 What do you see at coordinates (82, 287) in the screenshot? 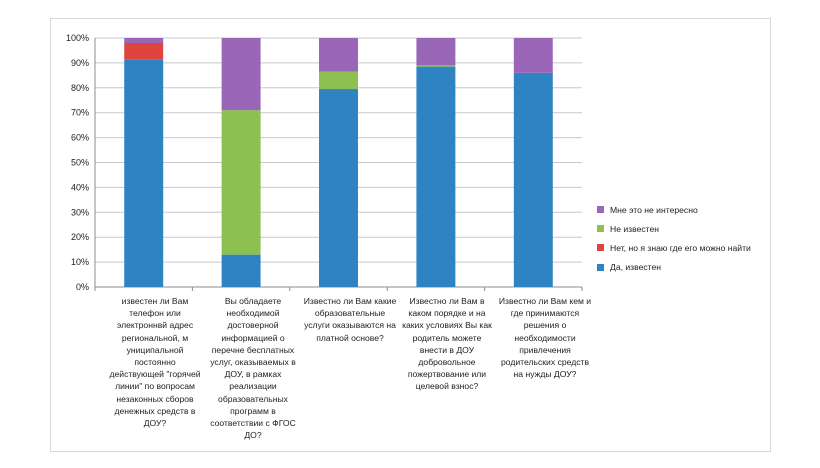
I see `y-tick-label: 0%` at bounding box center [82, 287].